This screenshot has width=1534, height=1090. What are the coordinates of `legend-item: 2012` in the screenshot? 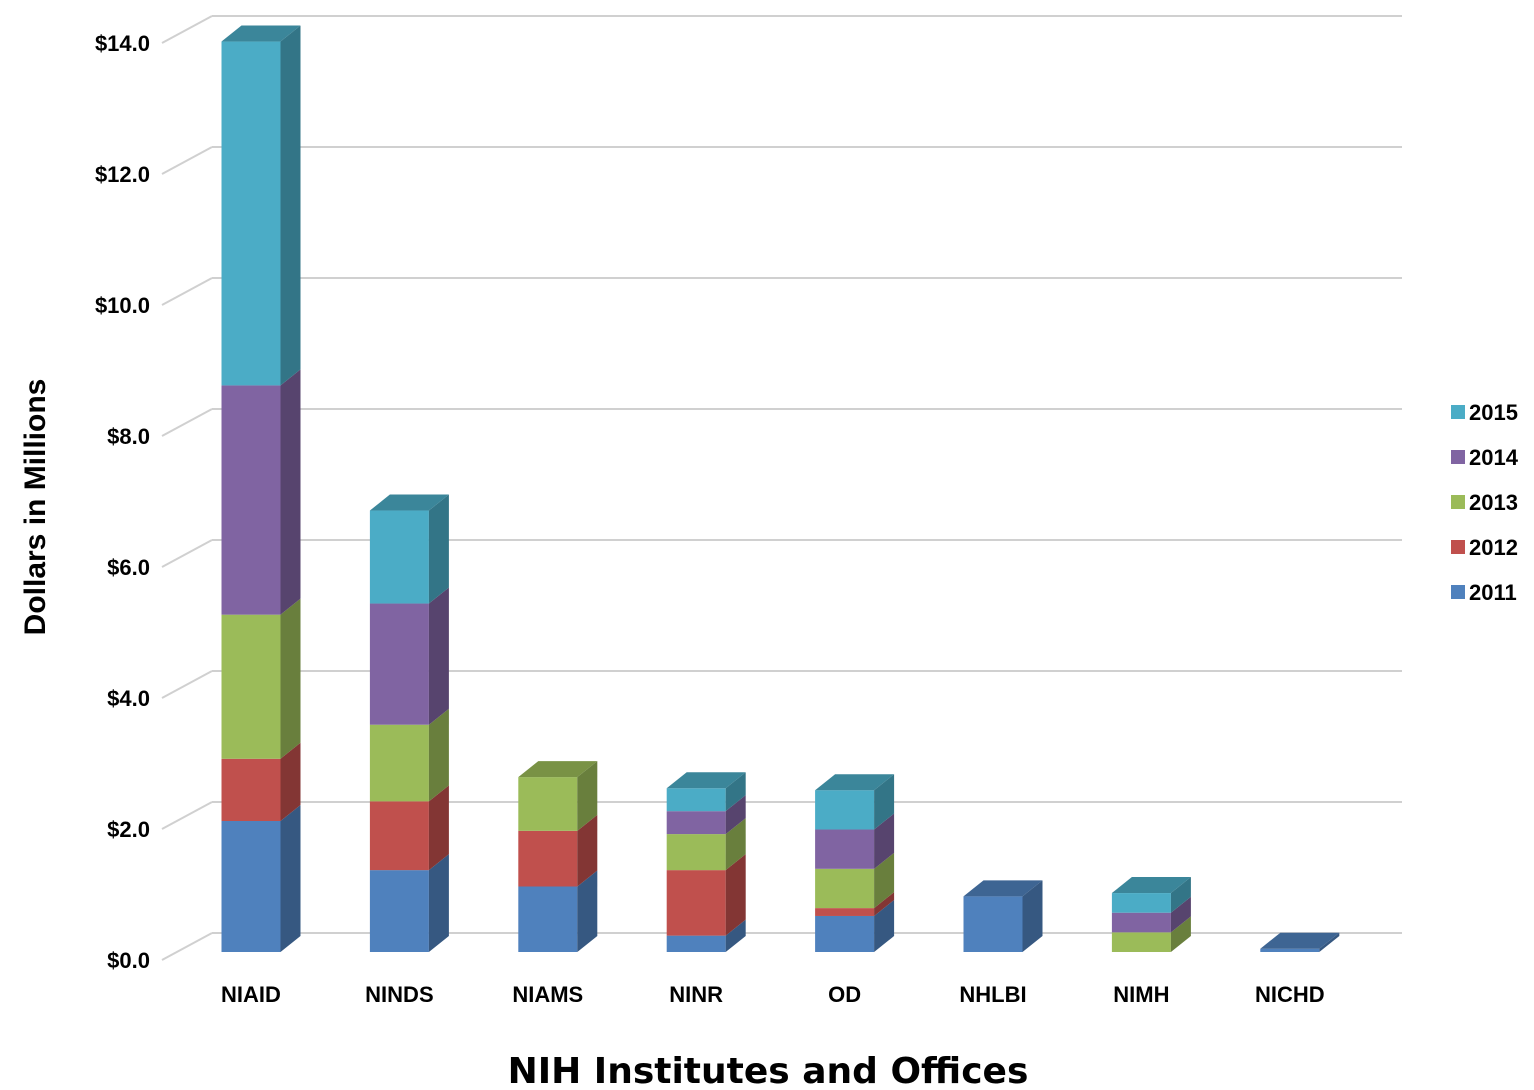 It's located at (1484, 547).